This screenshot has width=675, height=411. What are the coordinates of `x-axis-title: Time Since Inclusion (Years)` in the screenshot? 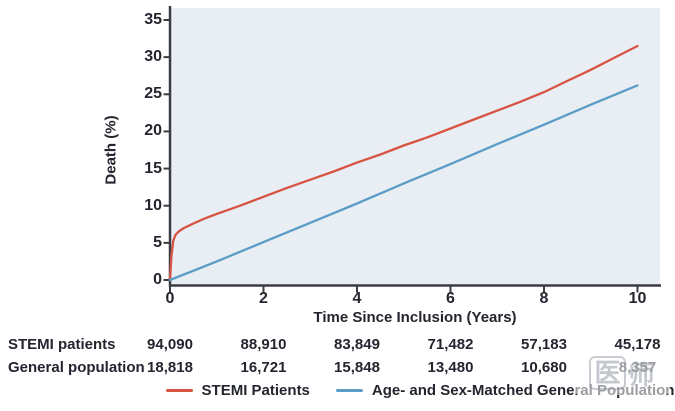 It's located at (415, 317).